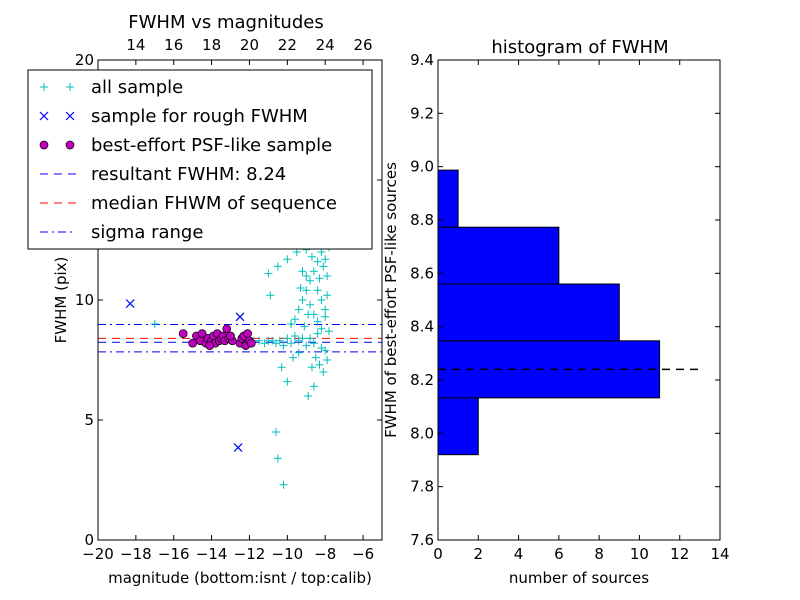  Describe the element at coordinates (287, 45) in the screenshot. I see `scatter-top-tick-label: 22` at that location.